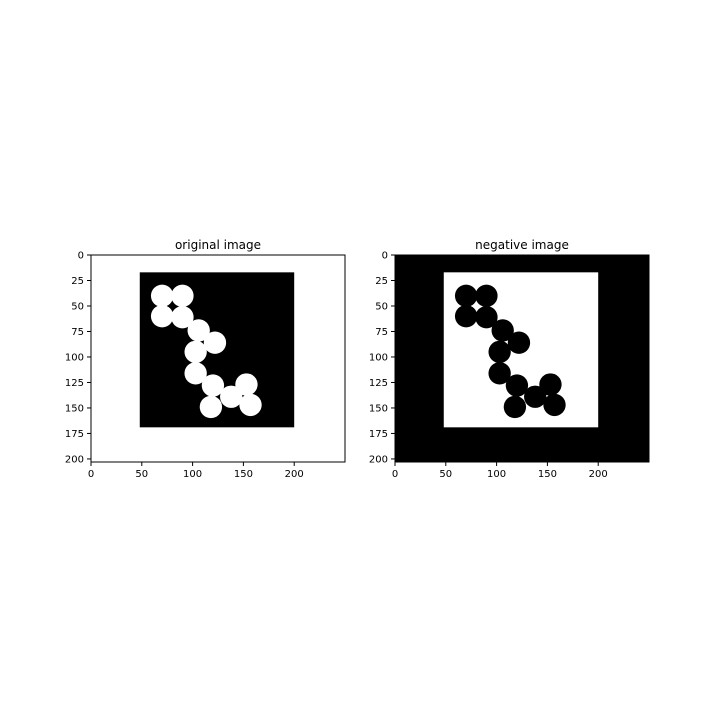 This screenshot has height=720, width=720. What do you see at coordinates (522, 245) in the screenshot?
I see `panel-title: negative image` at bounding box center [522, 245].